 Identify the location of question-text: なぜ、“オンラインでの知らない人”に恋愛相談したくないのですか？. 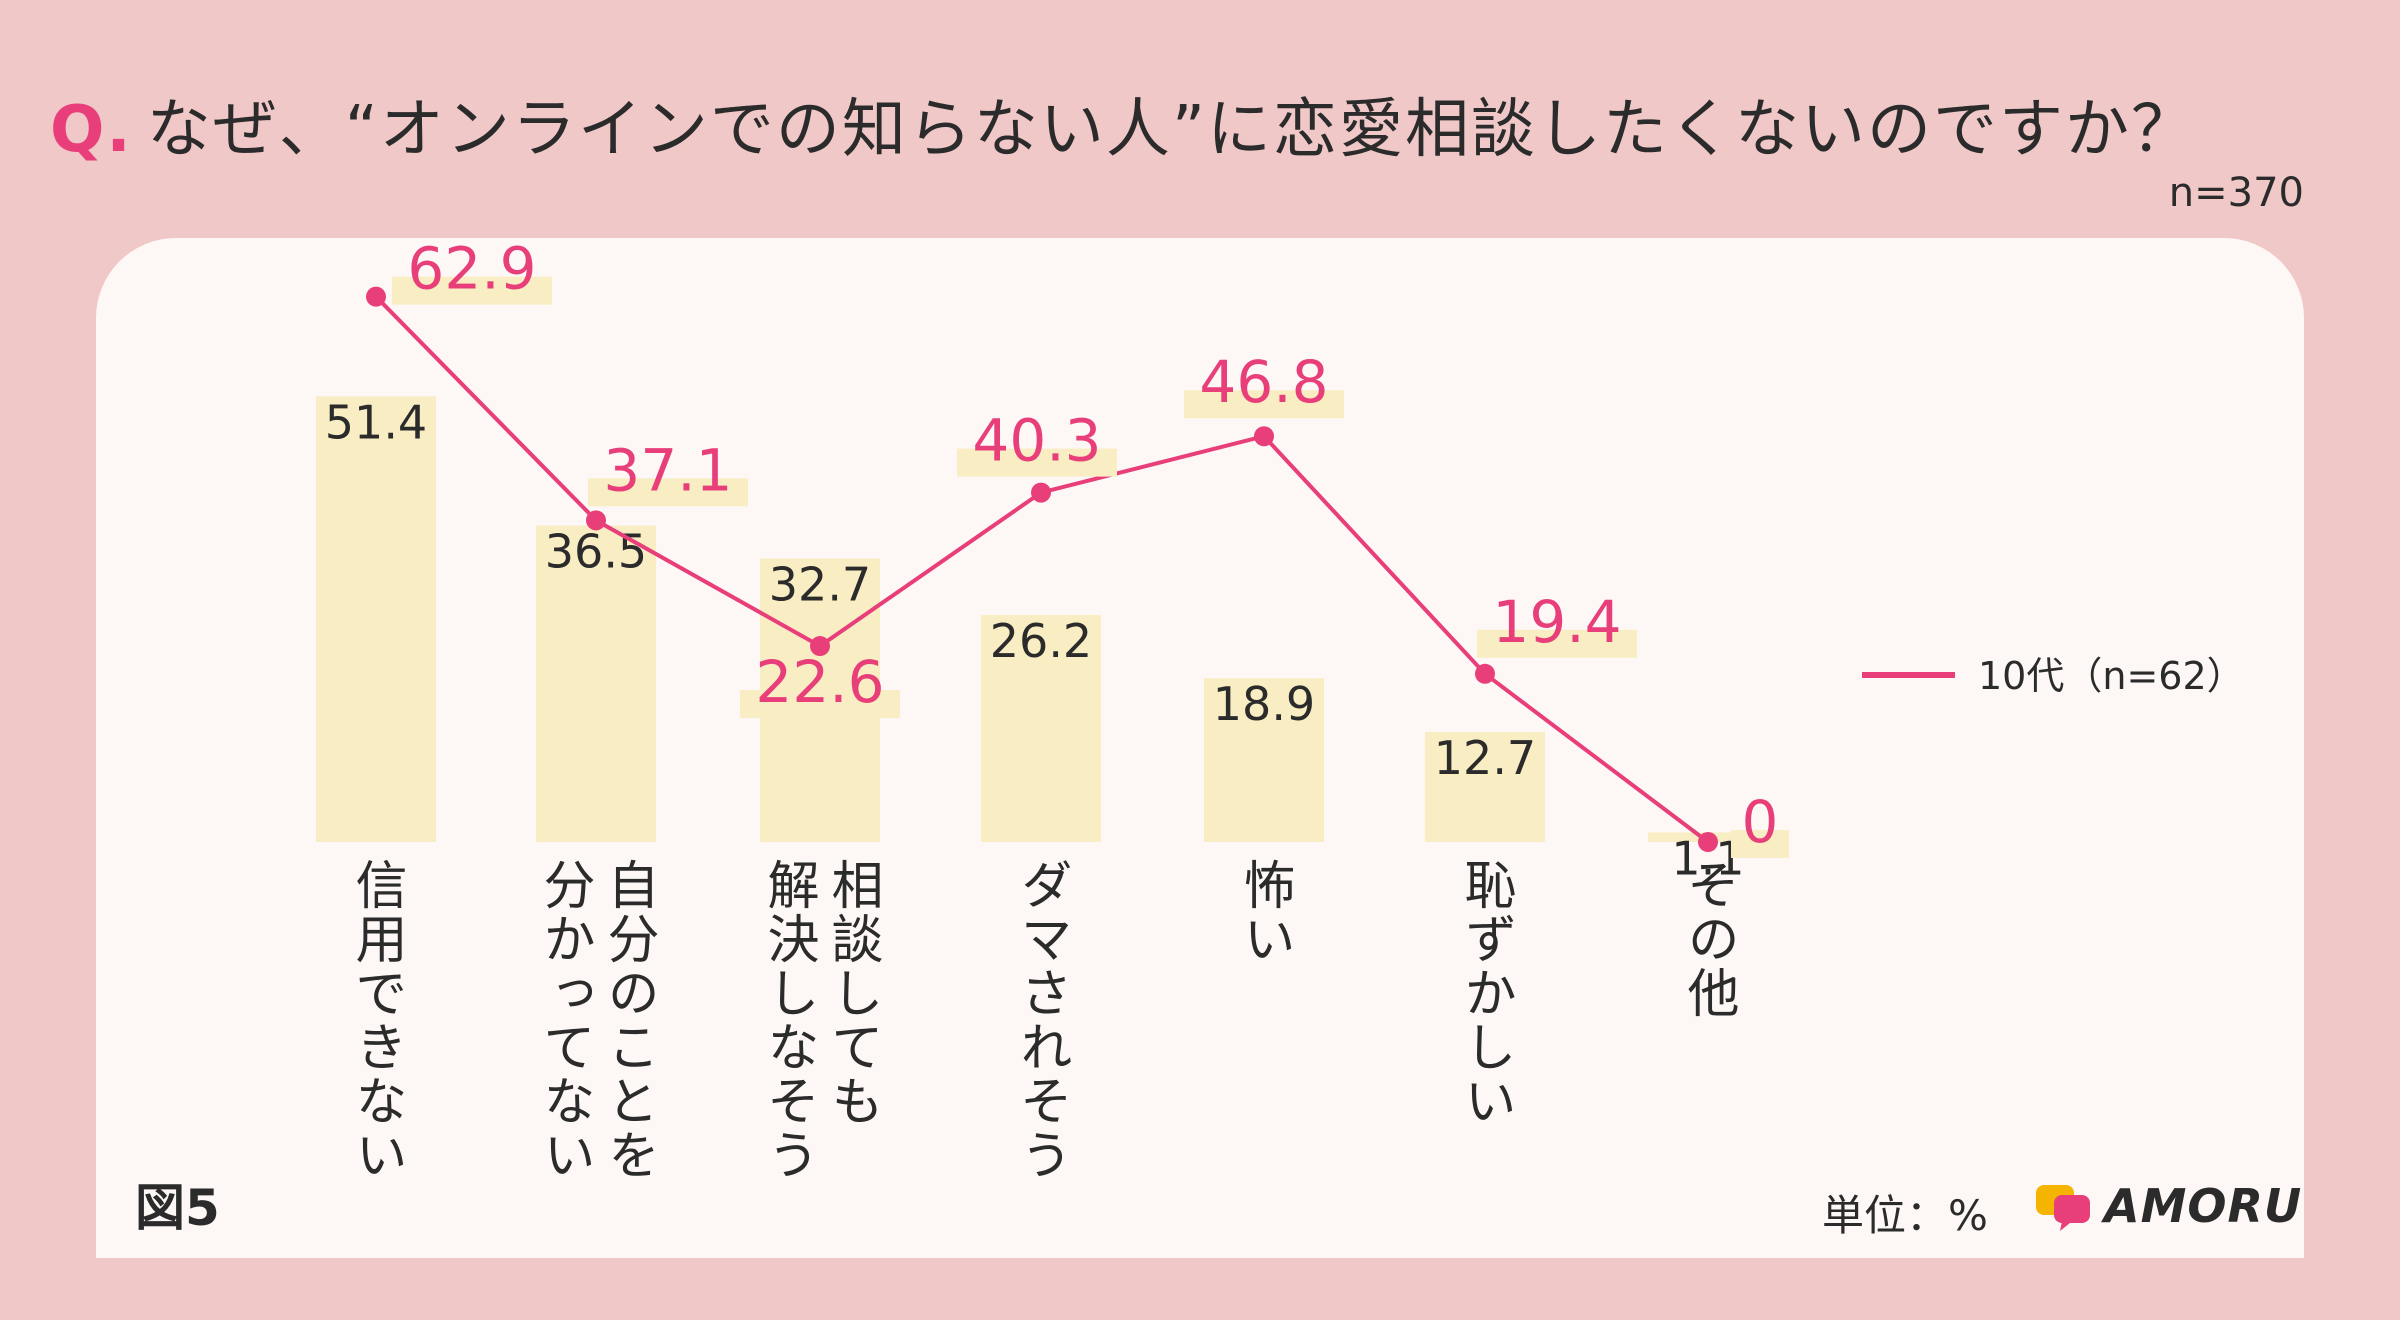
(1172, 130).